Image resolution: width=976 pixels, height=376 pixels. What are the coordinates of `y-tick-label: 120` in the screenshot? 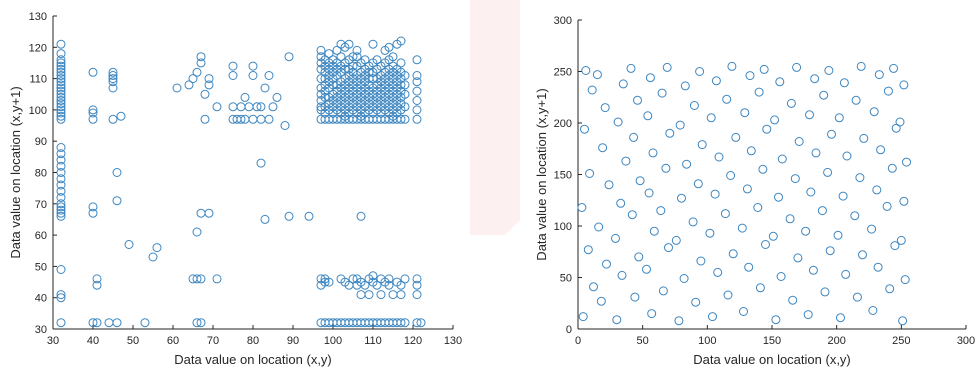 It's located at (38, 48).